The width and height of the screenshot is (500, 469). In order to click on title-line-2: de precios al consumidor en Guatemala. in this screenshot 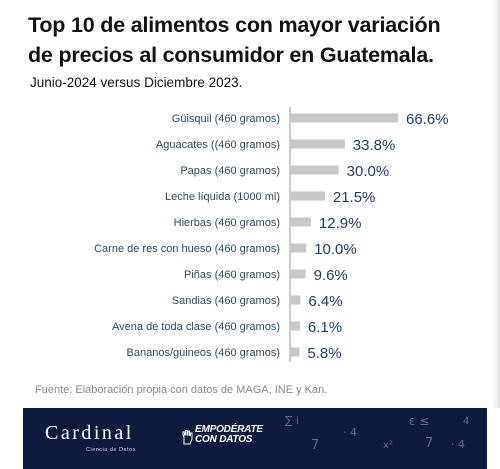, I will do `click(231, 55)`.